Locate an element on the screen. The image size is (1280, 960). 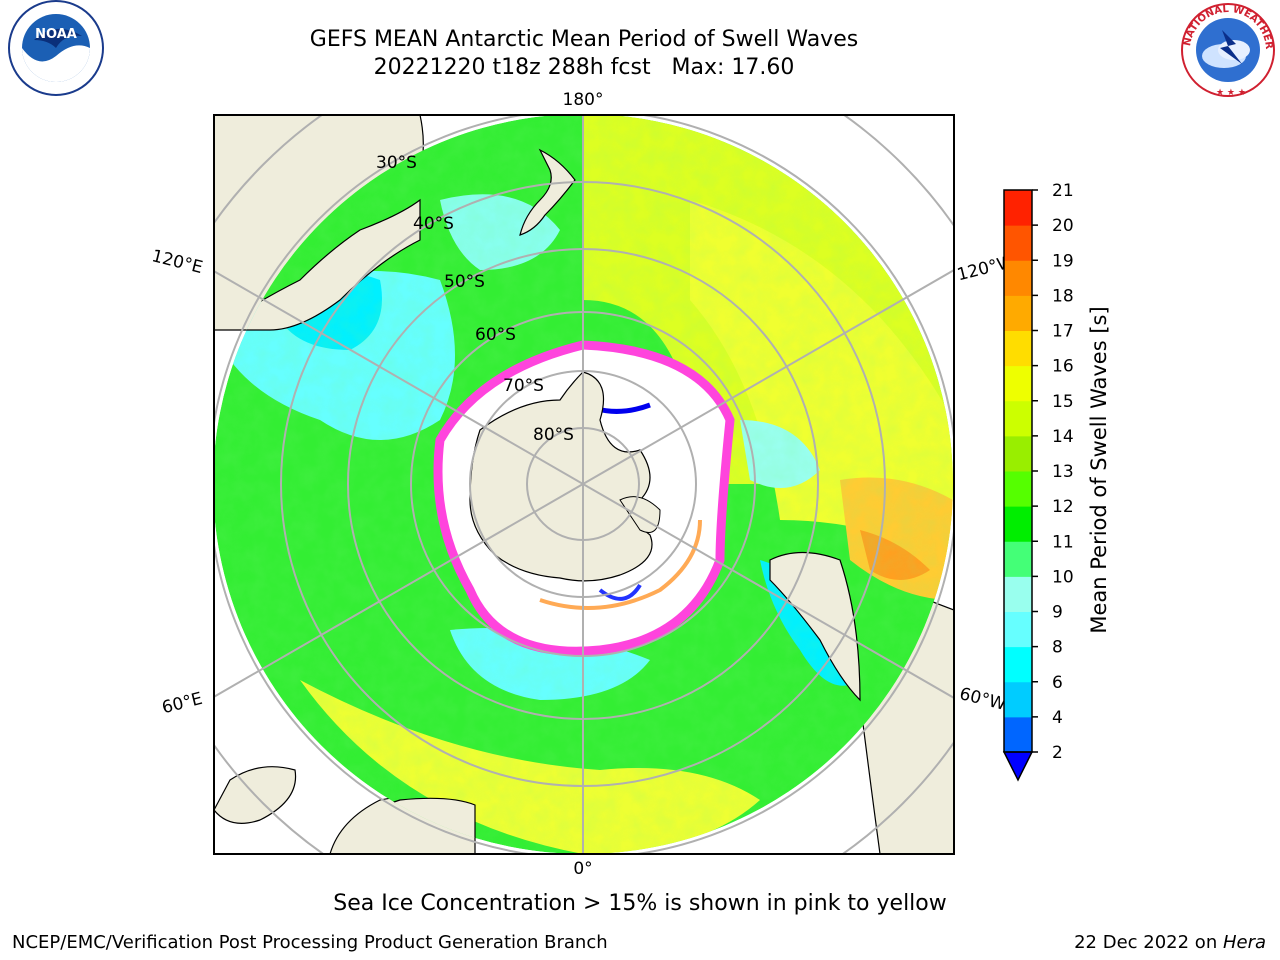
footer-date-text: 22 Dec 2022 on is located at coordinates (1148, 942).